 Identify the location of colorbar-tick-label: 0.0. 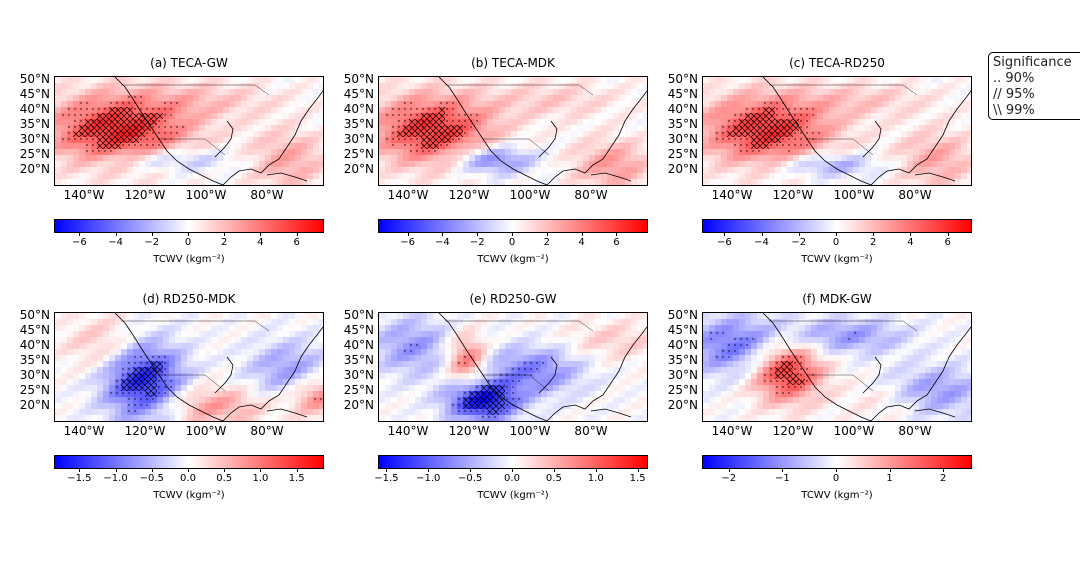
(512, 478).